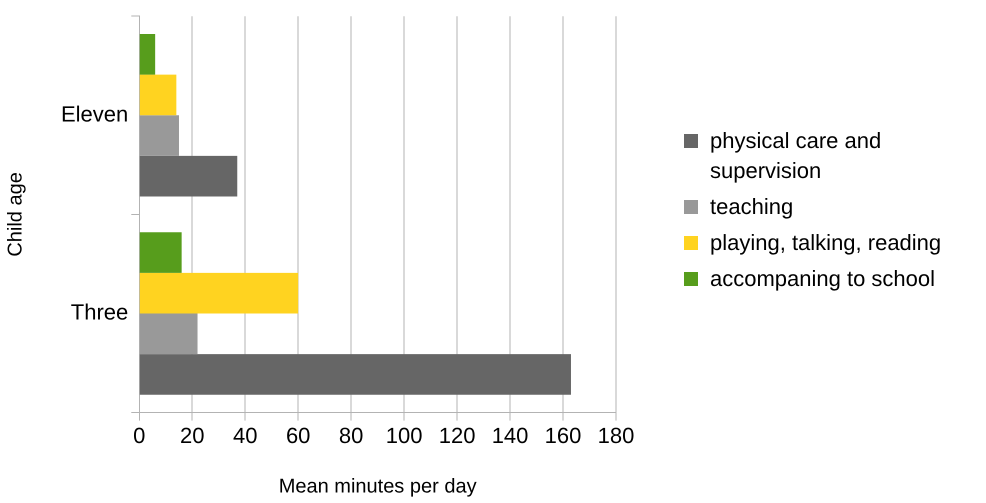  What do you see at coordinates (15, 214) in the screenshot?
I see `y-axis-title: Child age` at bounding box center [15, 214].